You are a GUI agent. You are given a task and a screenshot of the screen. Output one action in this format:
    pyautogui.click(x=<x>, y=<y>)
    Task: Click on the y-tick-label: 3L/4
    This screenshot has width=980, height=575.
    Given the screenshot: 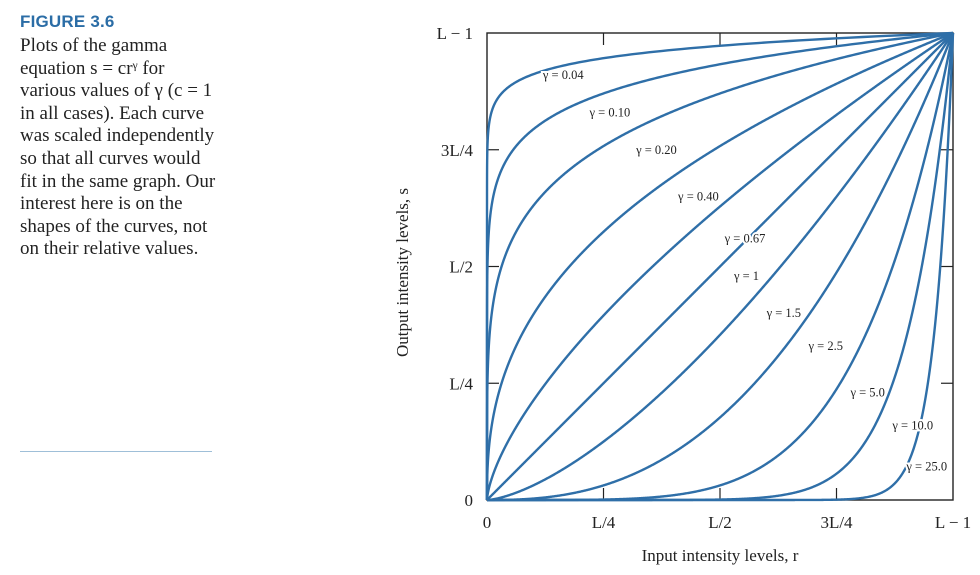 What is the action you would take?
    pyautogui.click(x=457, y=150)
    